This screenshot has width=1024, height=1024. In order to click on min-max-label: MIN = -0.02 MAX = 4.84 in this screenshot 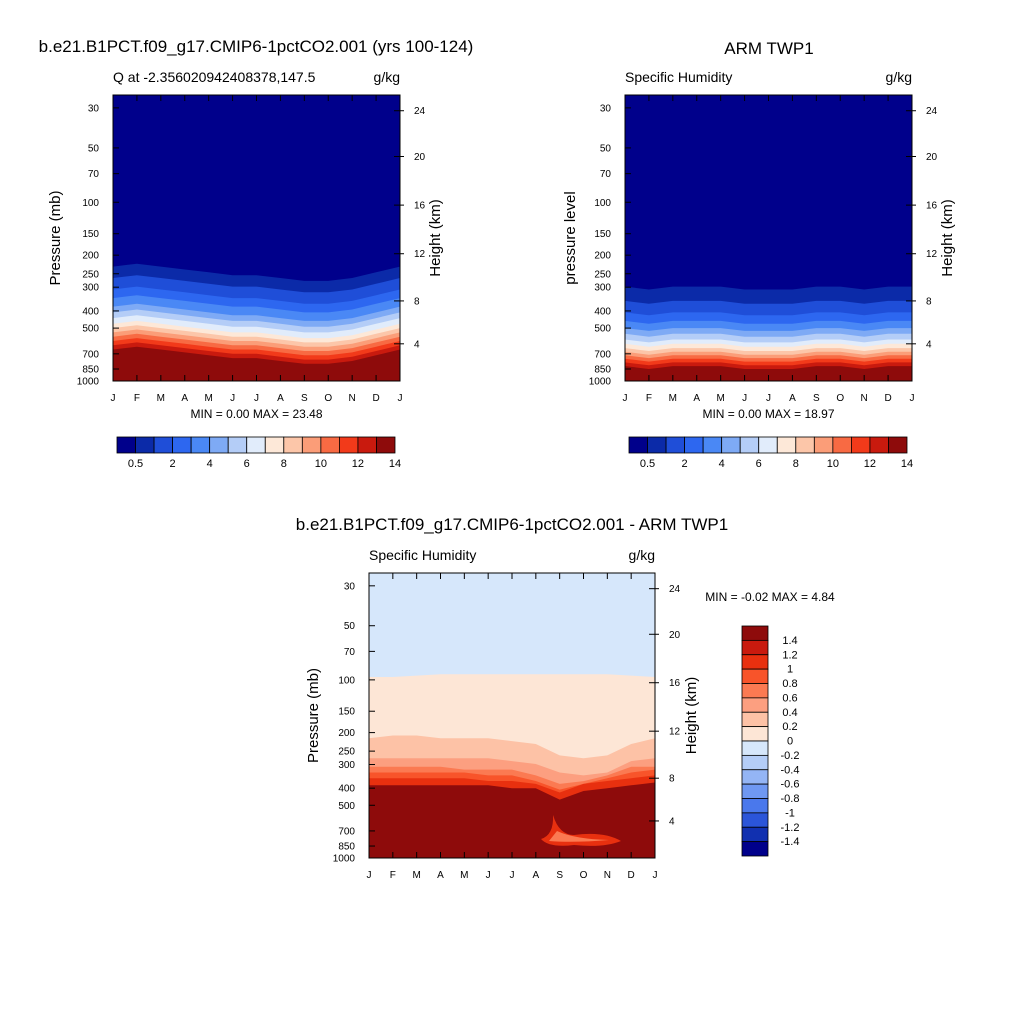, I will do `click(770, 597)`.